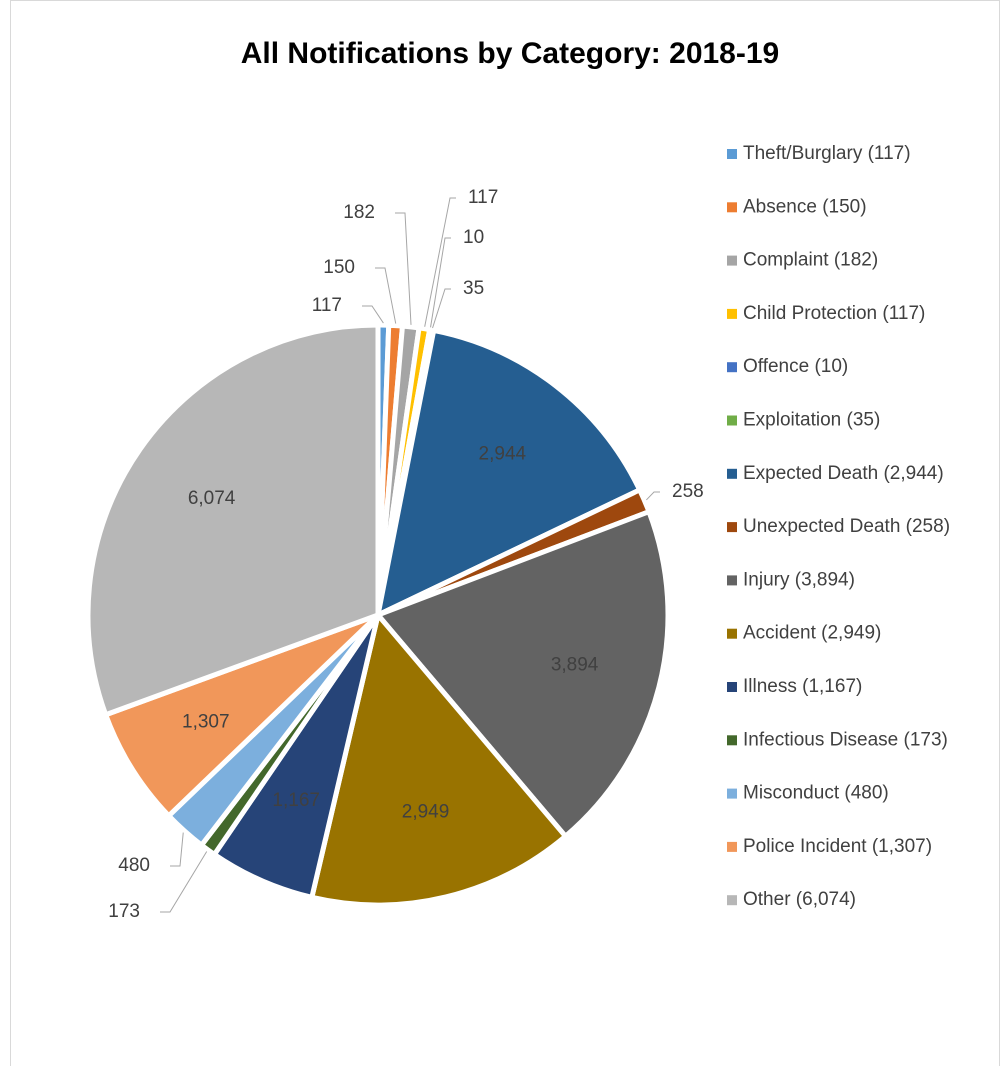  Describe the element at coordinates (206, 721) in the screenshot. I see `data-label: 1,307` at that location.